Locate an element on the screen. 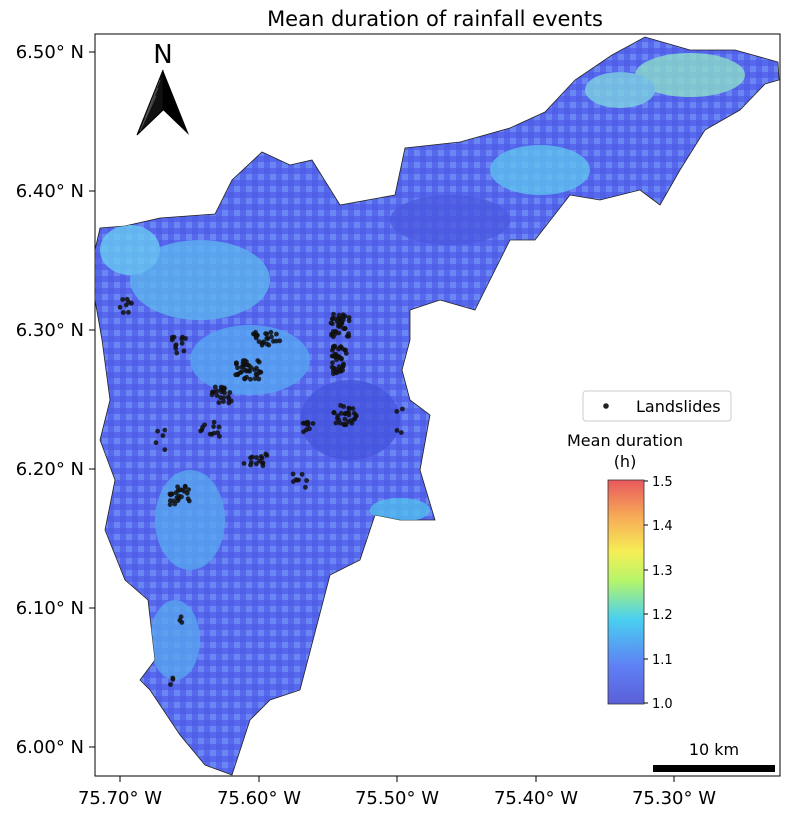 Image resolution: width=790 pixels, height=816 pixels. legend-label: Landslides is located at coordinates (678, 406).